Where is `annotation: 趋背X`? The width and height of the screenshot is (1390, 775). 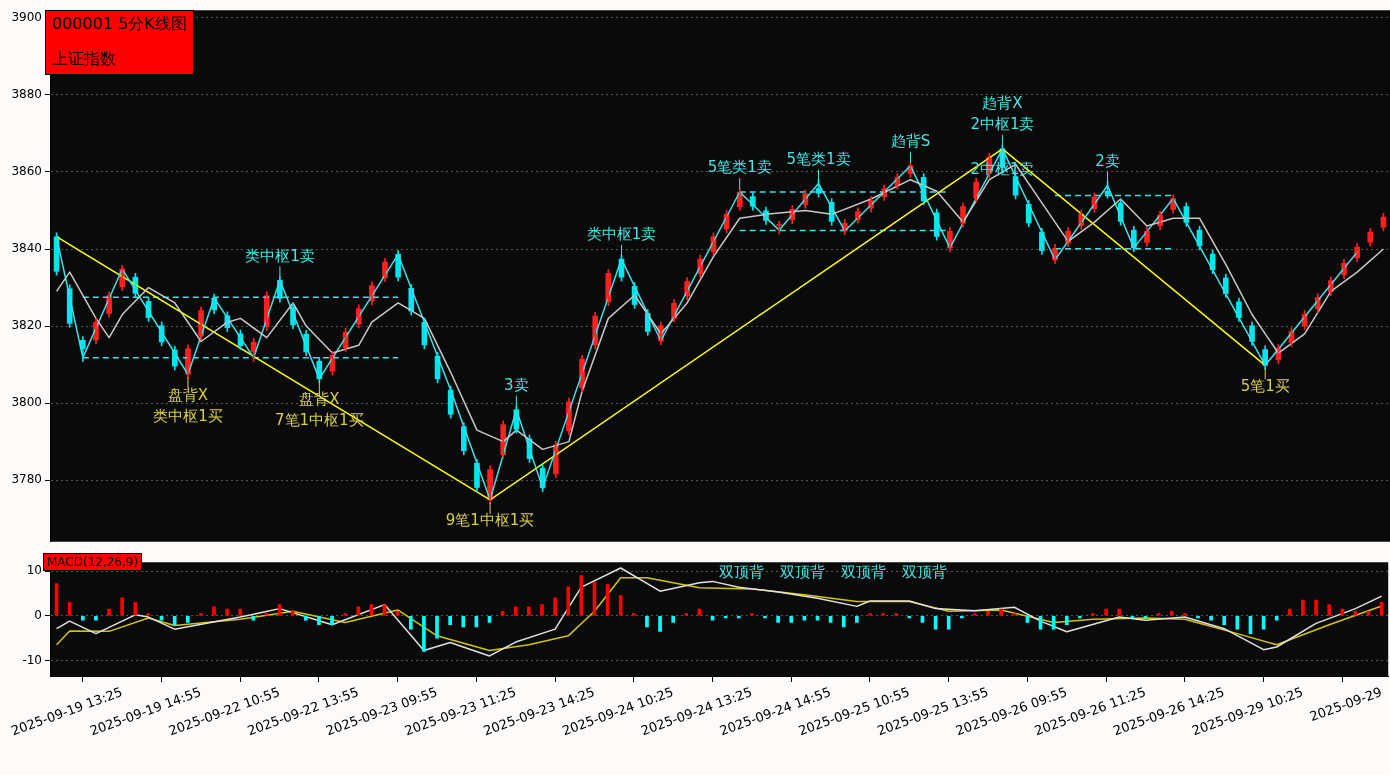
annotation: 趋背X is located at coordinates (1002, 103).